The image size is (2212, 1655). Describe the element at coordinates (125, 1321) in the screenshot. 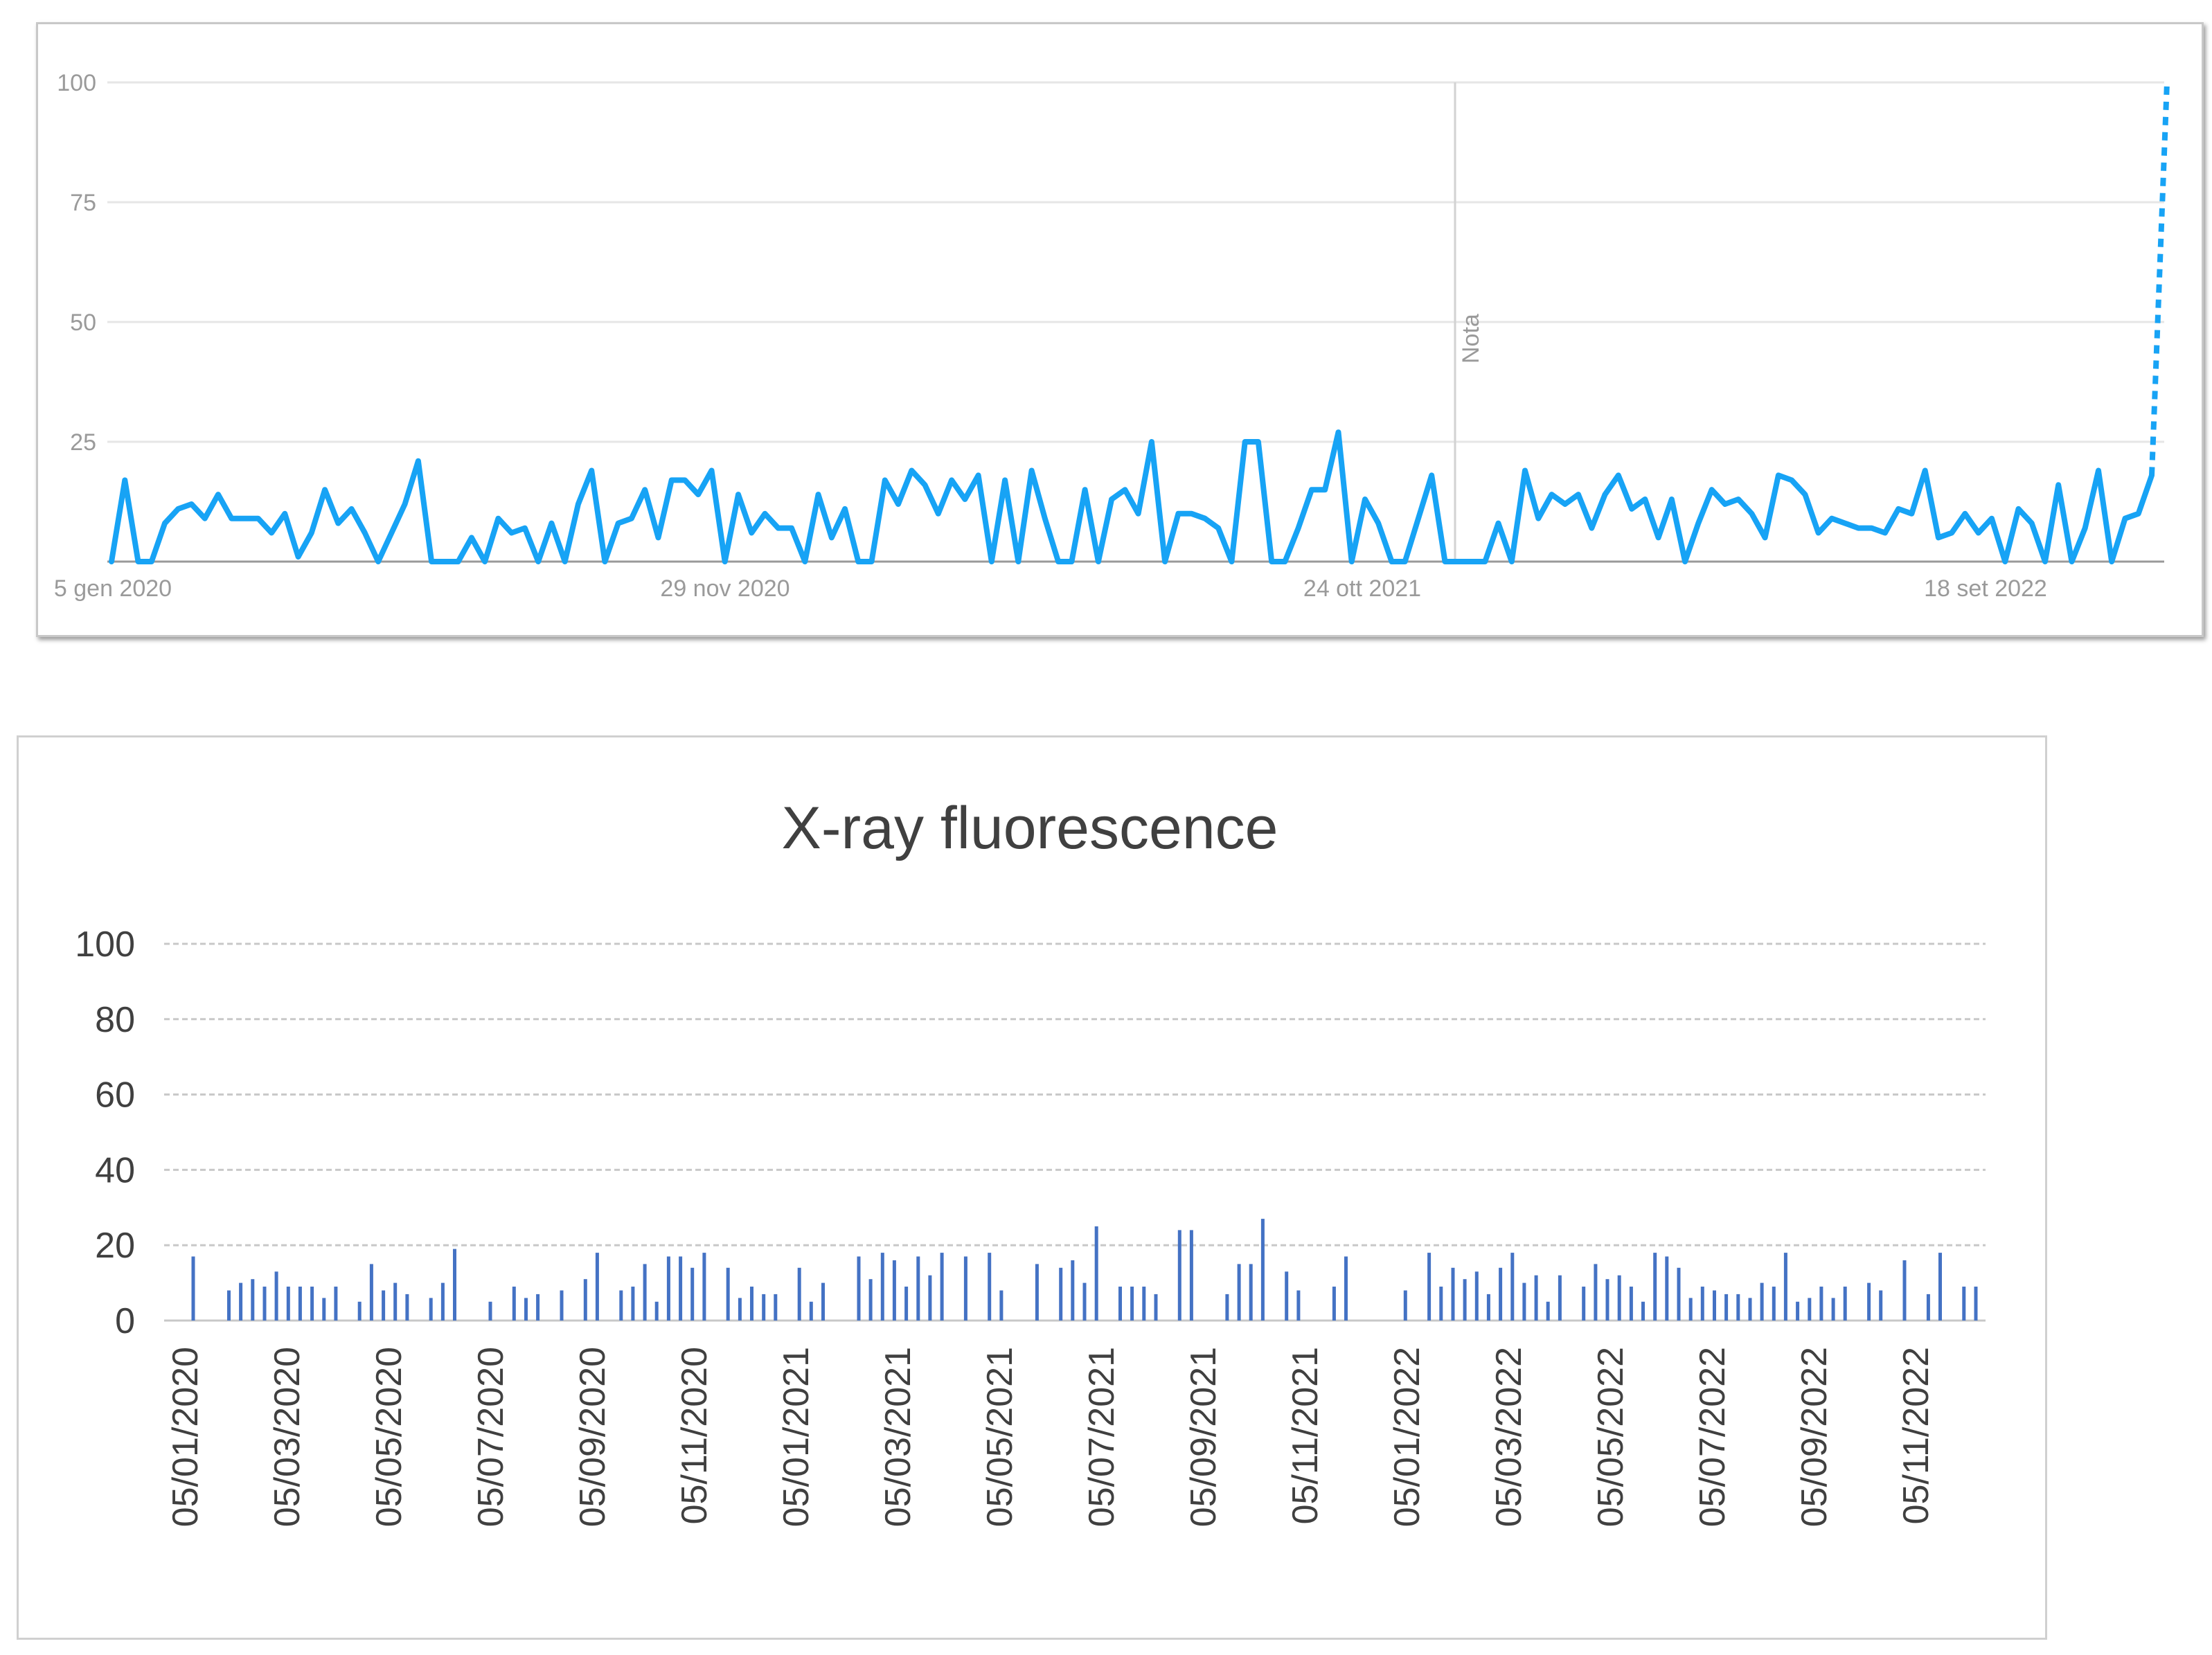

I see `y-tick-label: 0` at that location.